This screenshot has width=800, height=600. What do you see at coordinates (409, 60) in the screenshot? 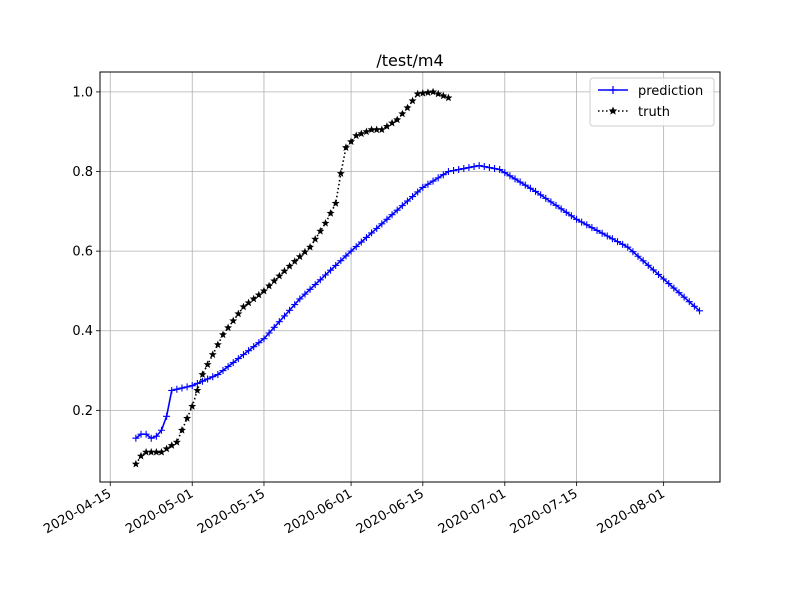
I see `chart-title: /test/m4` at bounding box center [409, 60].